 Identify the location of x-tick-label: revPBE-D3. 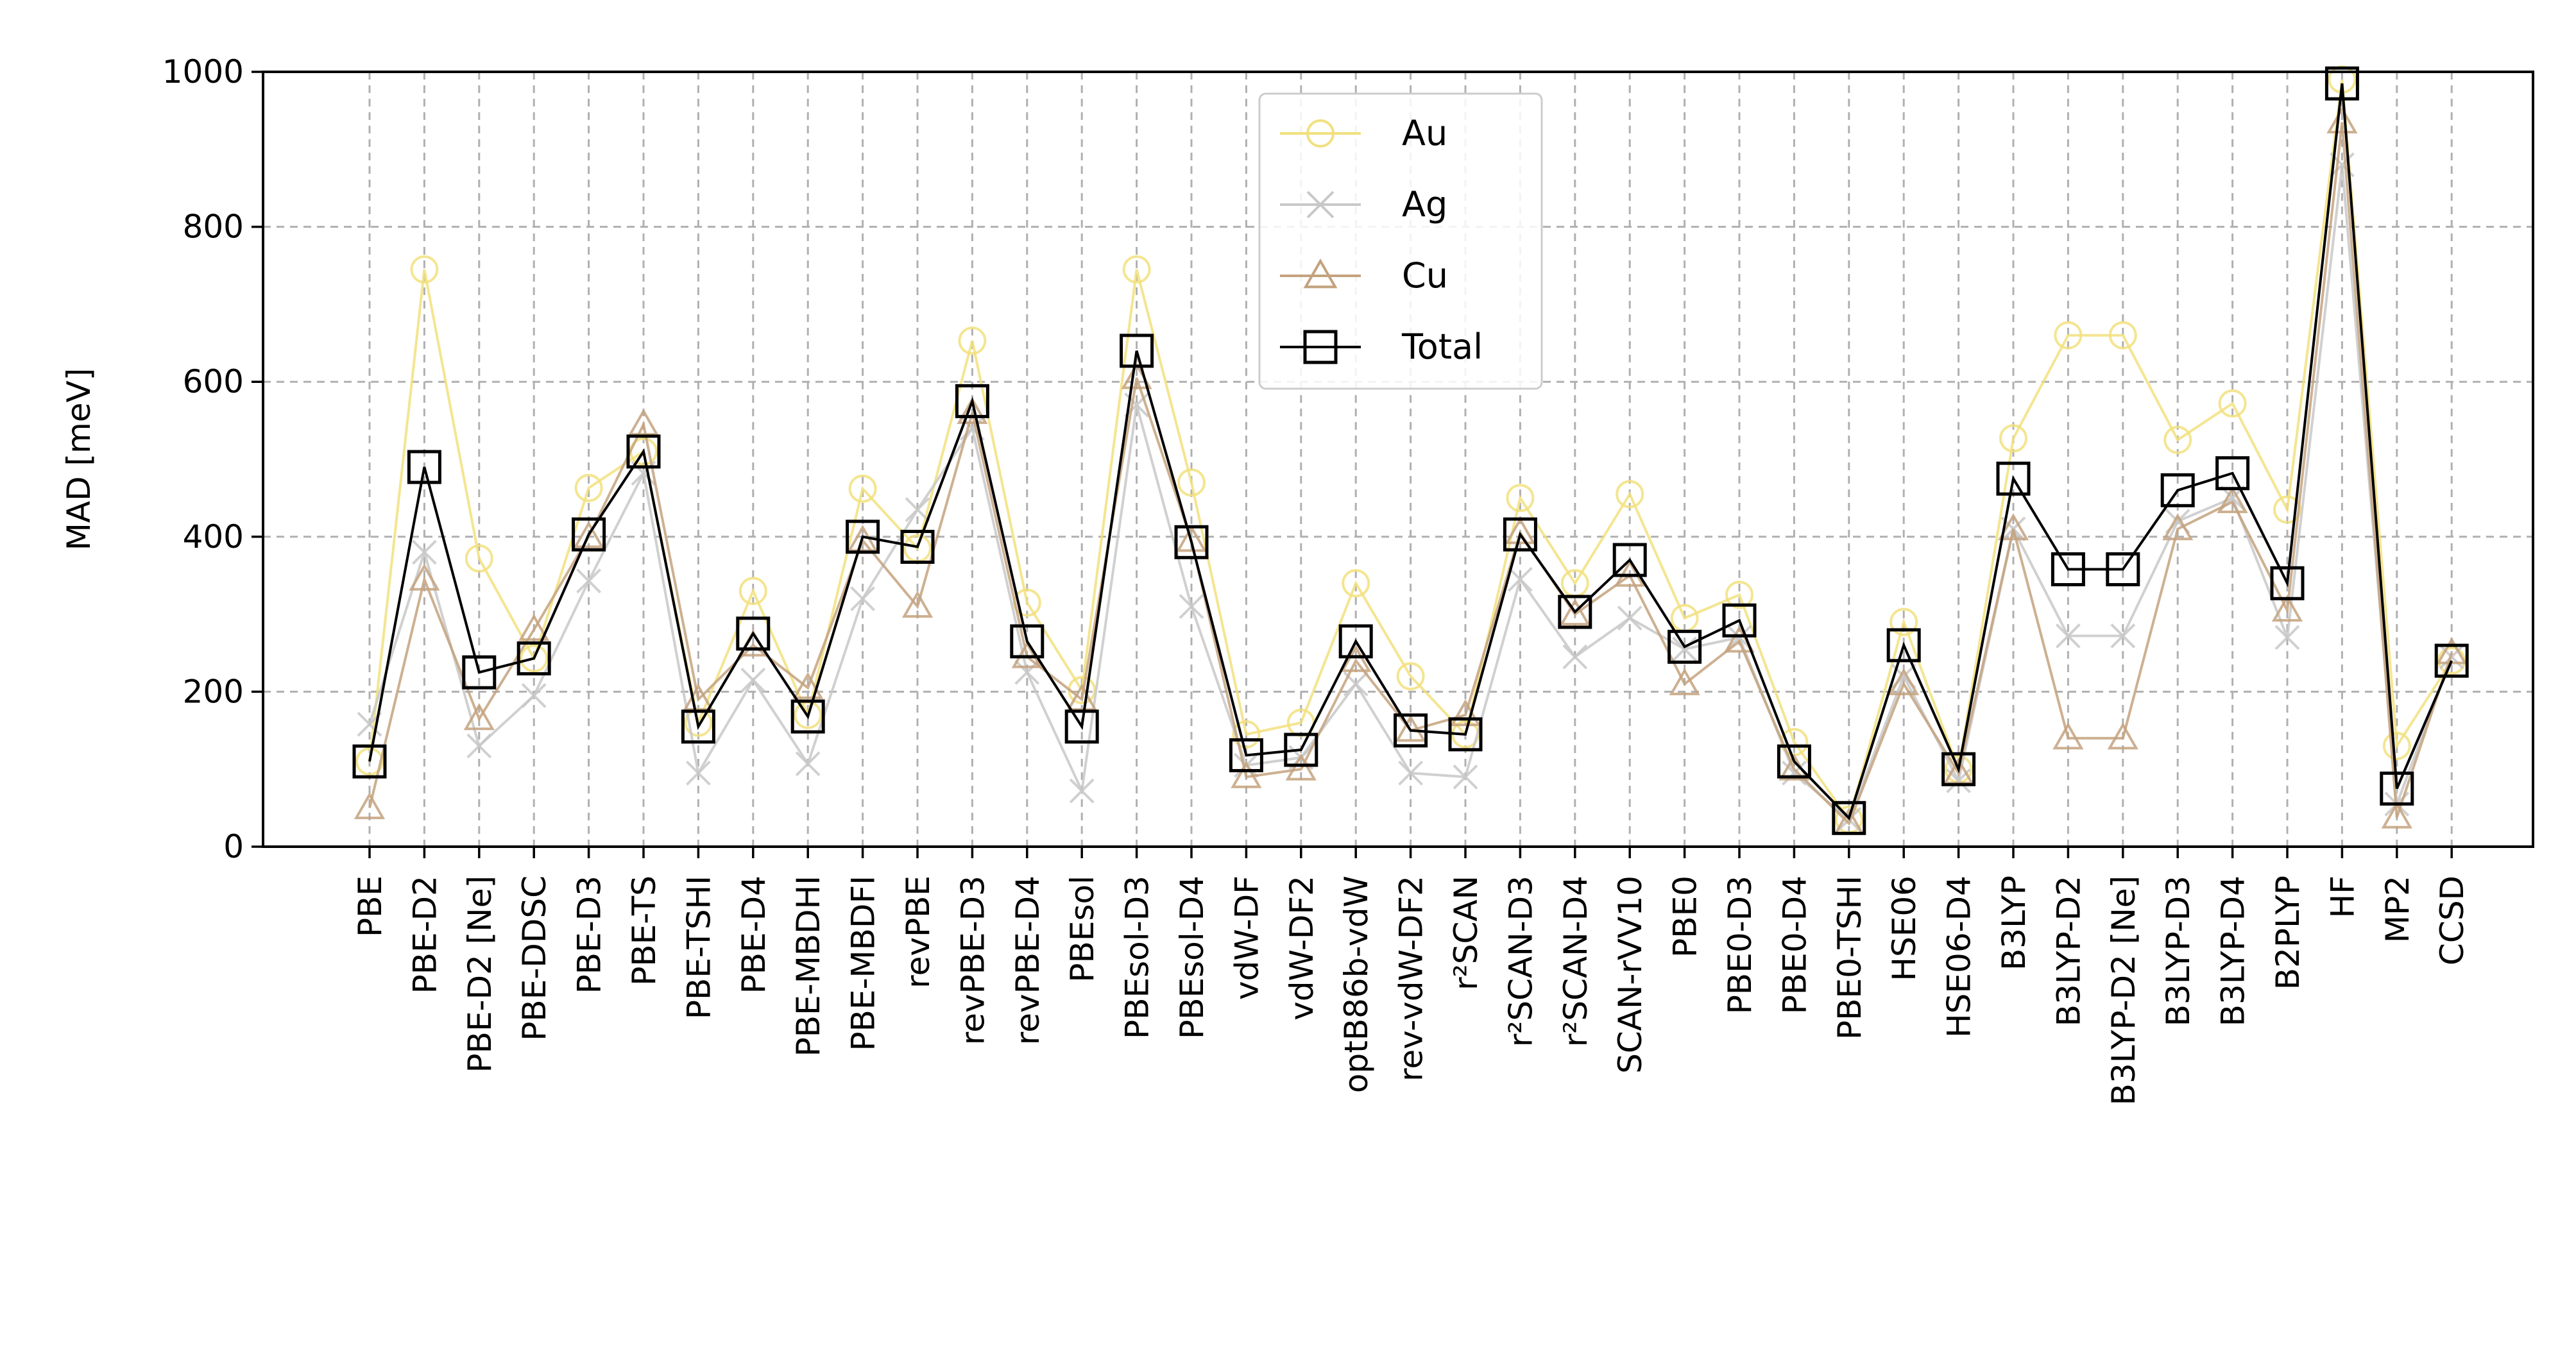
(972, 961).